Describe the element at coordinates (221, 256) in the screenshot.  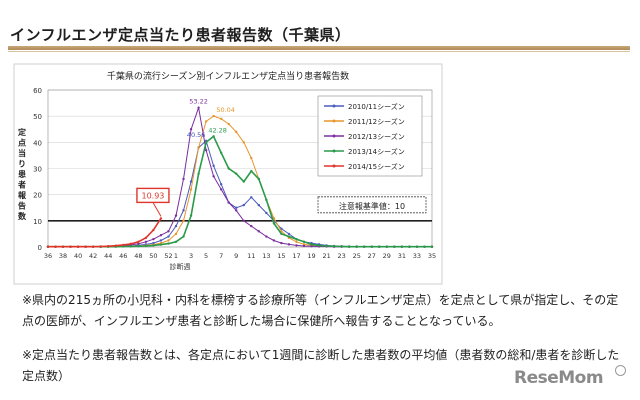
I see `x-tick-label: 7` at that location.